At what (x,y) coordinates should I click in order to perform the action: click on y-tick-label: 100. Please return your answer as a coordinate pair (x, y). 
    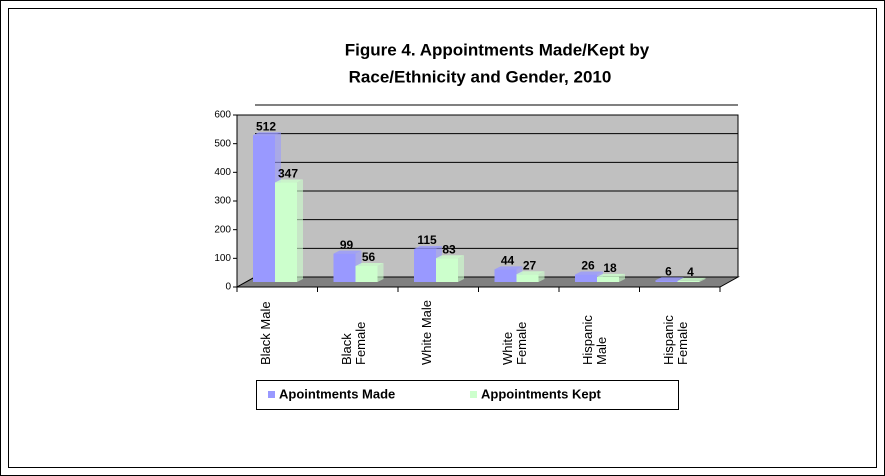
    Looking at the image, I should click on (222, 258).